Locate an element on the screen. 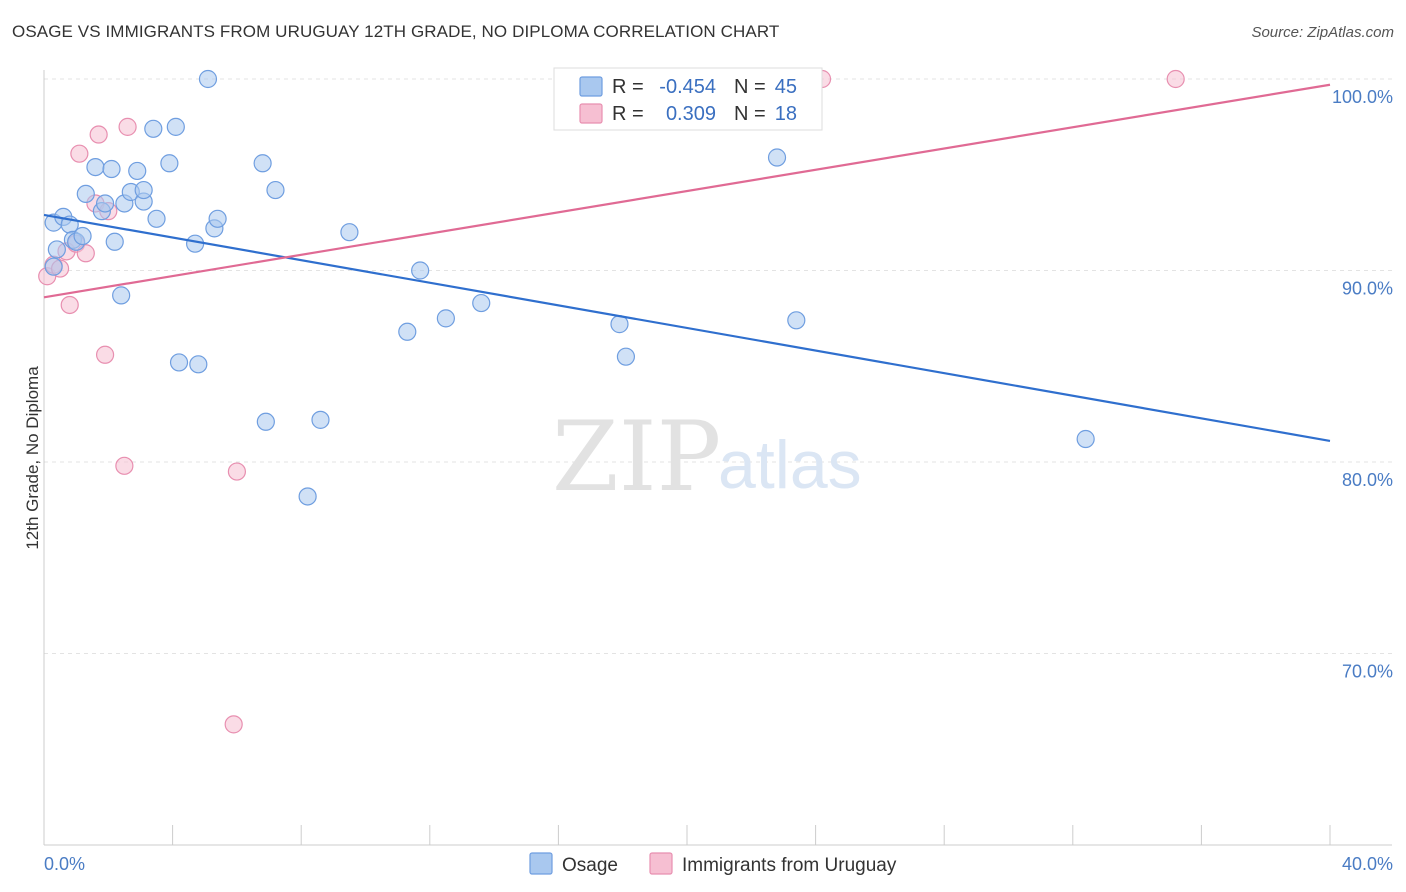  legend-n-value-osage: 45 is located at coordinates (786, 87).